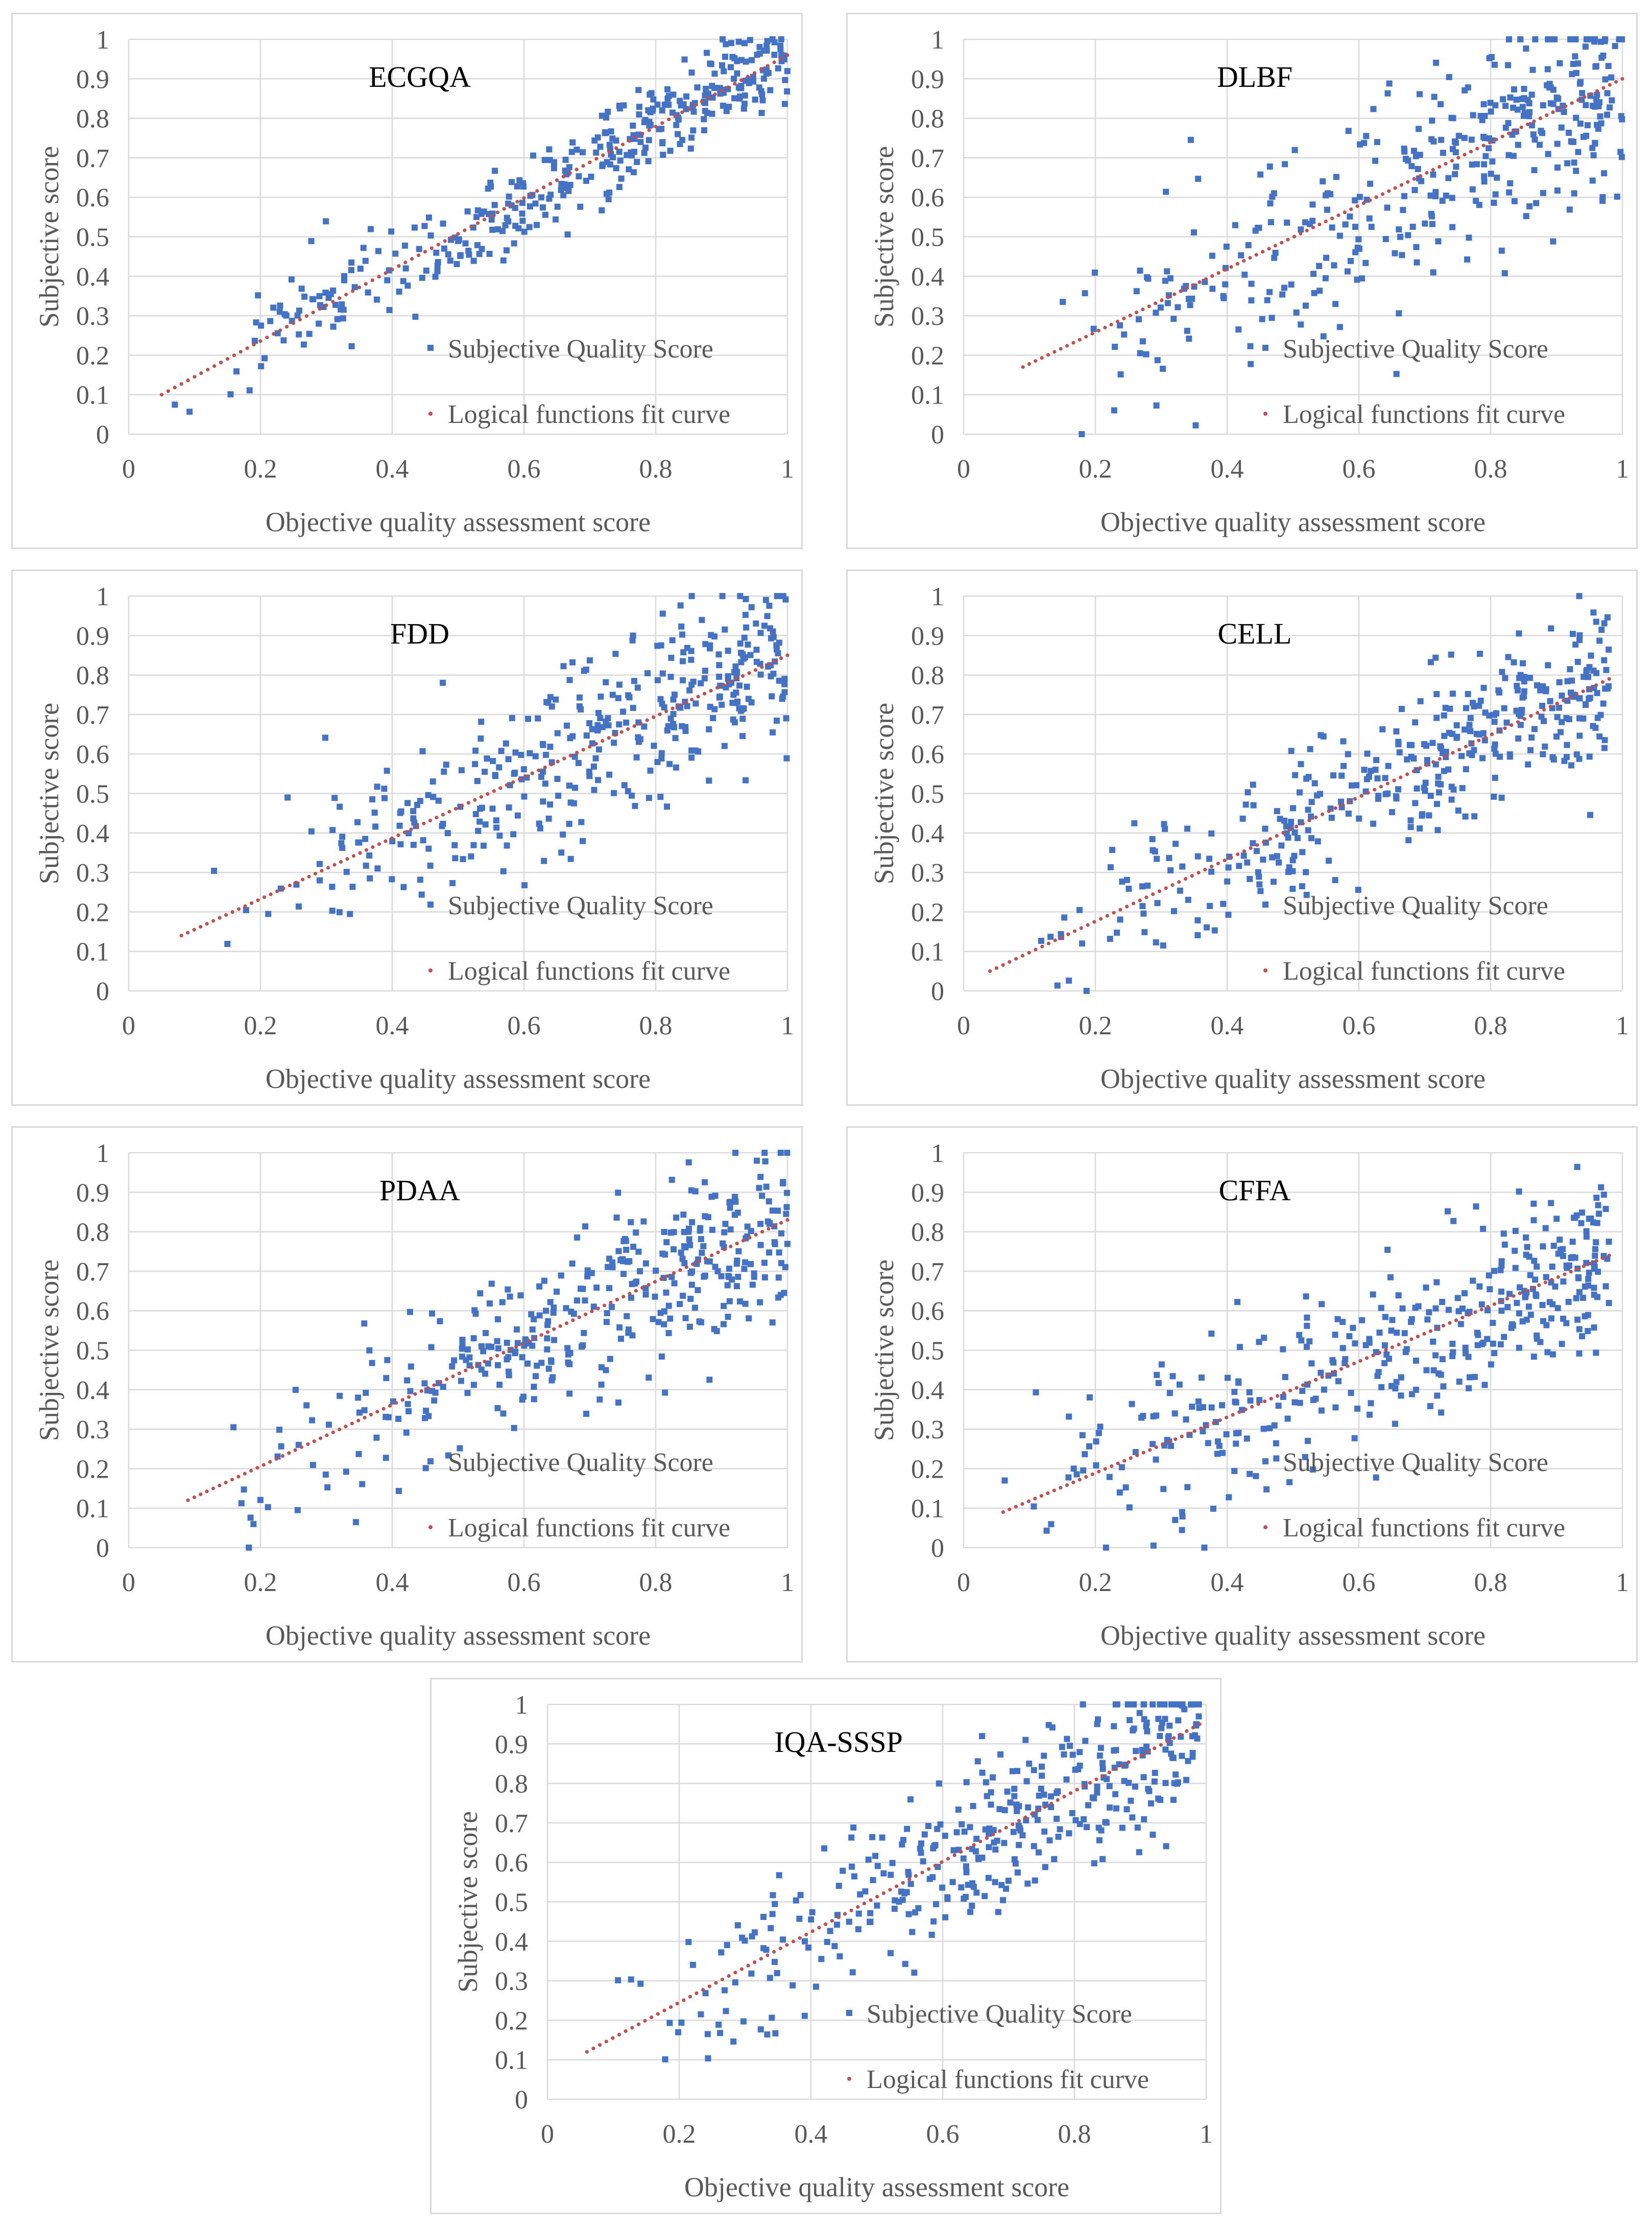  I want to click on legend-marker-points, so click(430, 348).